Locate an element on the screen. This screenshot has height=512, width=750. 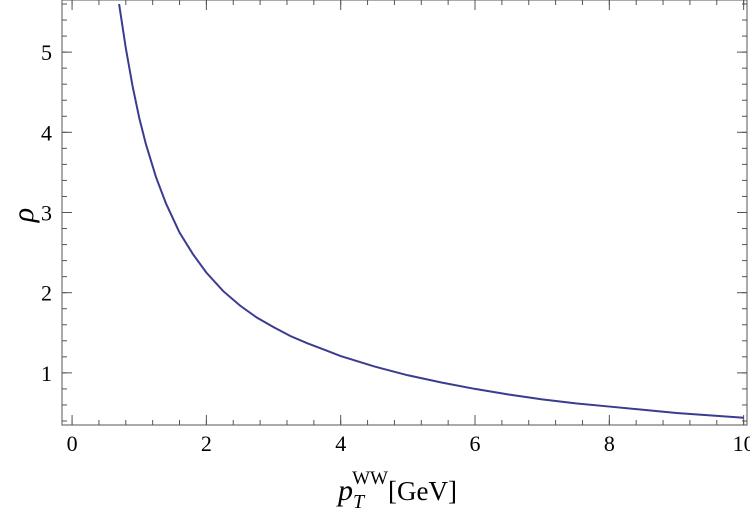
y-tick-label: 2 is located at coordinates (46, 293).